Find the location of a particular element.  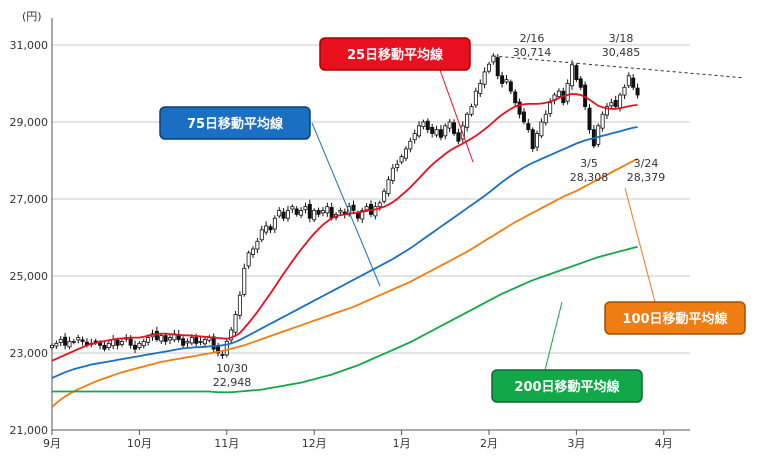

y-tick-label: 29,000 is located at coordinates (29, 122).